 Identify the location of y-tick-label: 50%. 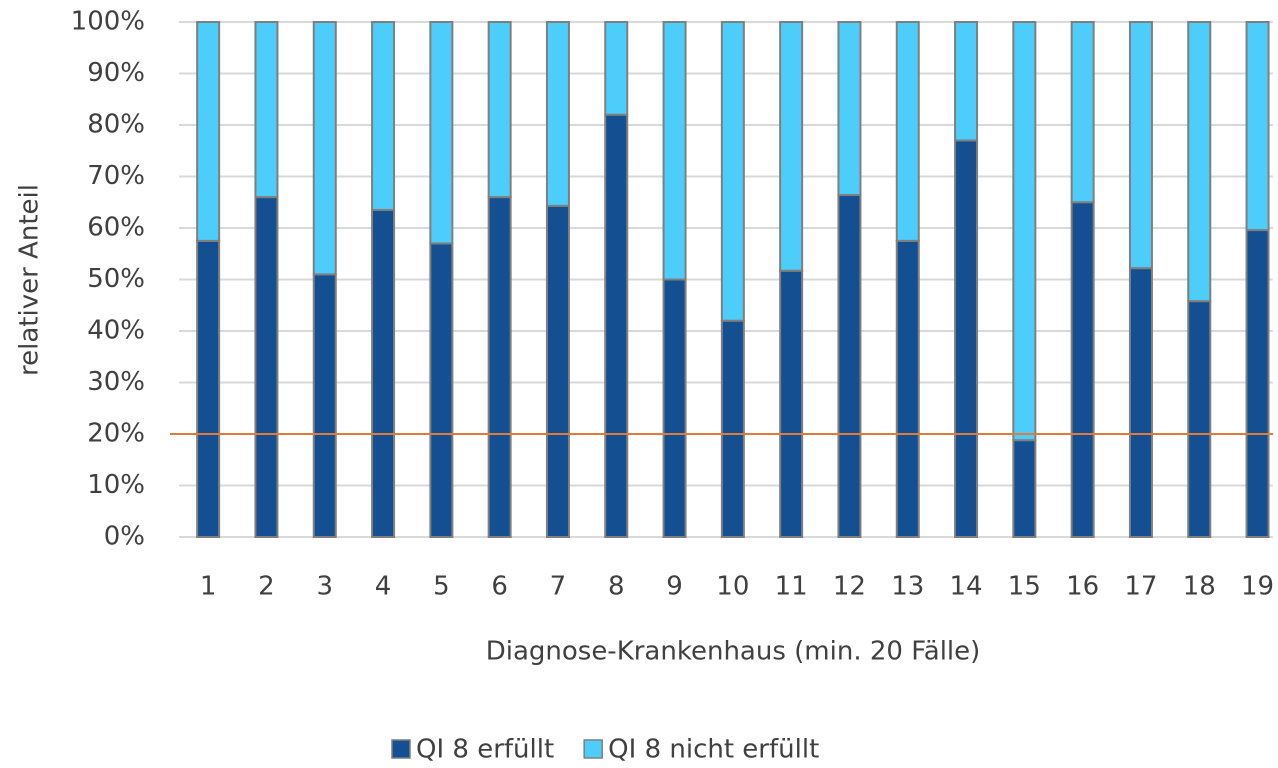
(116, 279).